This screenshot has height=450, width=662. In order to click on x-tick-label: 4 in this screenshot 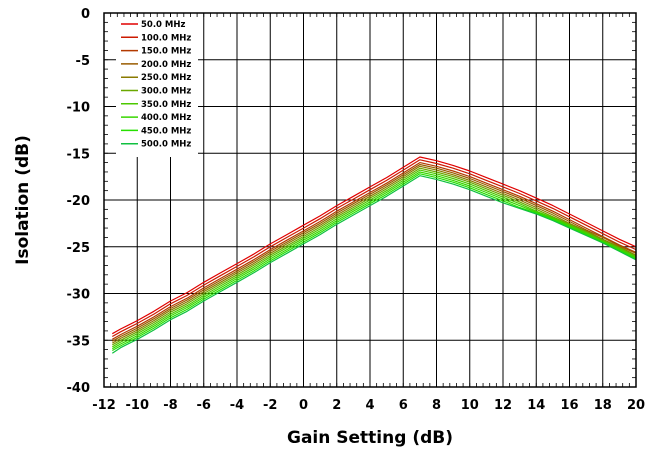, I will do `click(369, 405)`.